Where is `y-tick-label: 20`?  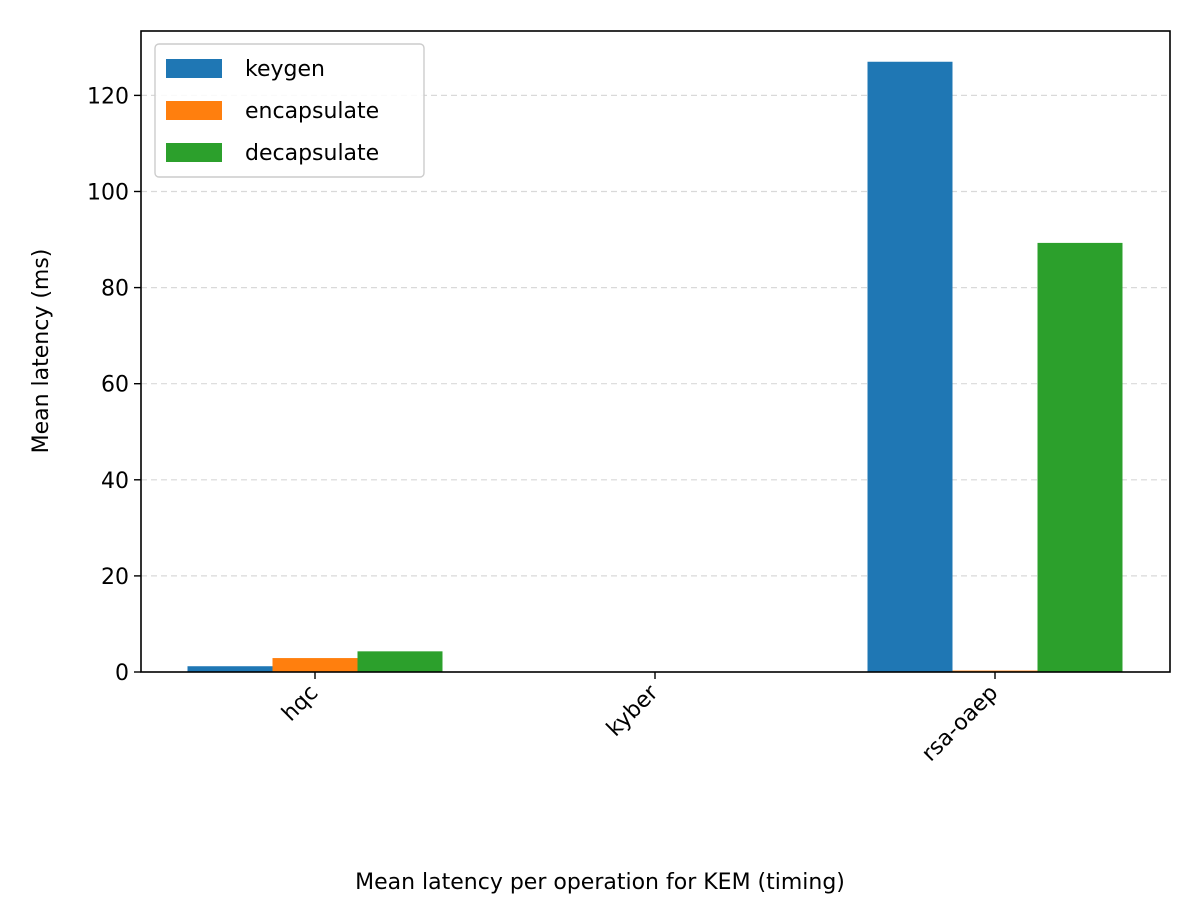 y-tick-label: 20 is located at coordinates (115, 577).